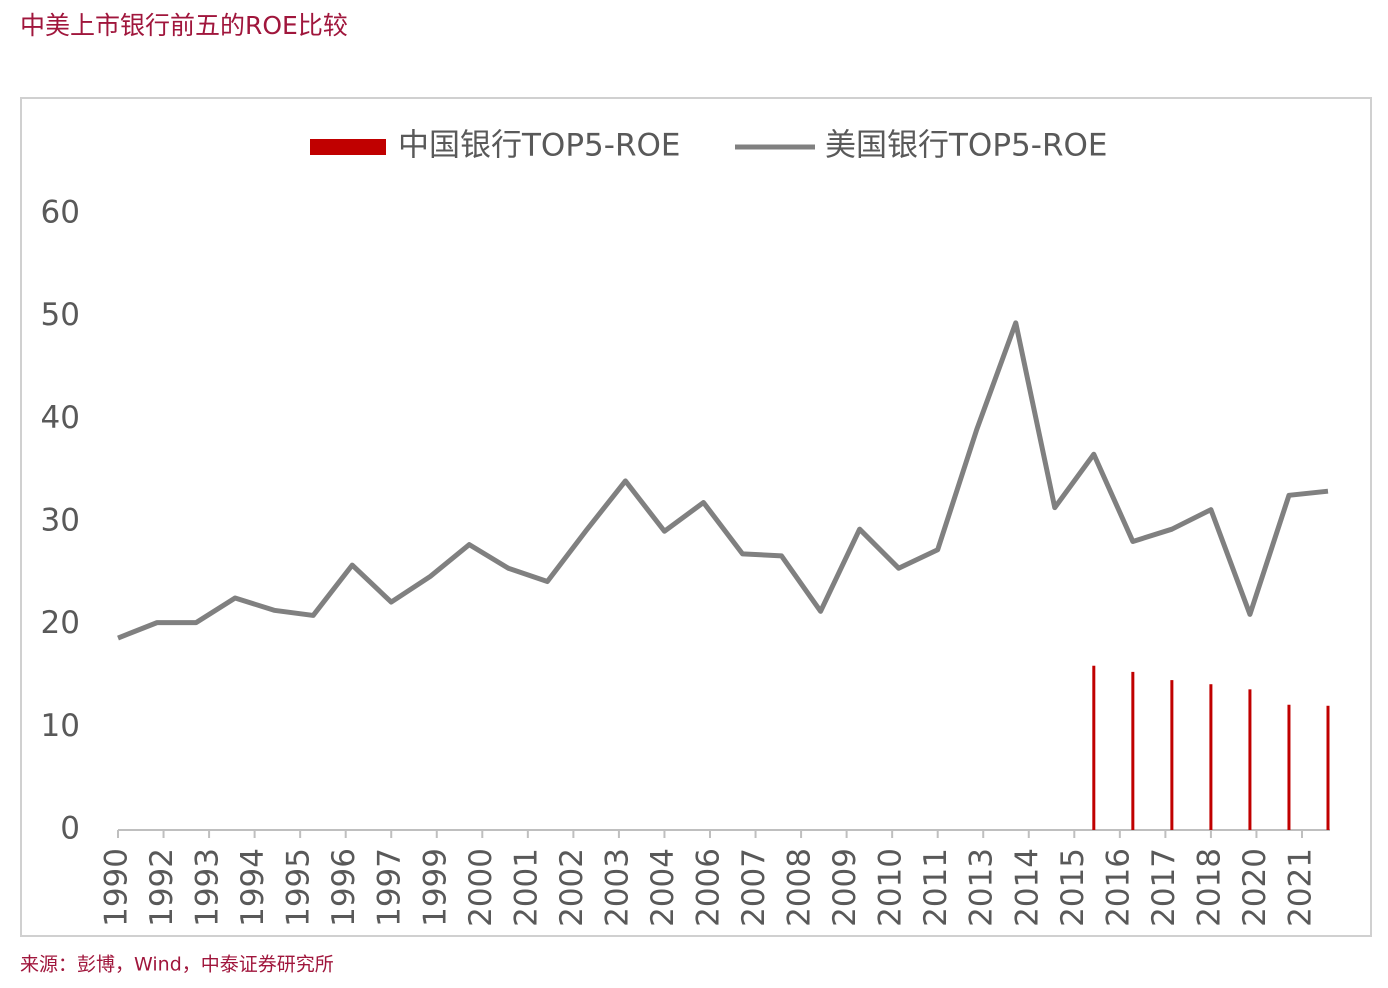  What do you see at coordinates (390, 887) in the screenshot?
I see `x-tick-label: 1997` at bounding box center [390, 887].